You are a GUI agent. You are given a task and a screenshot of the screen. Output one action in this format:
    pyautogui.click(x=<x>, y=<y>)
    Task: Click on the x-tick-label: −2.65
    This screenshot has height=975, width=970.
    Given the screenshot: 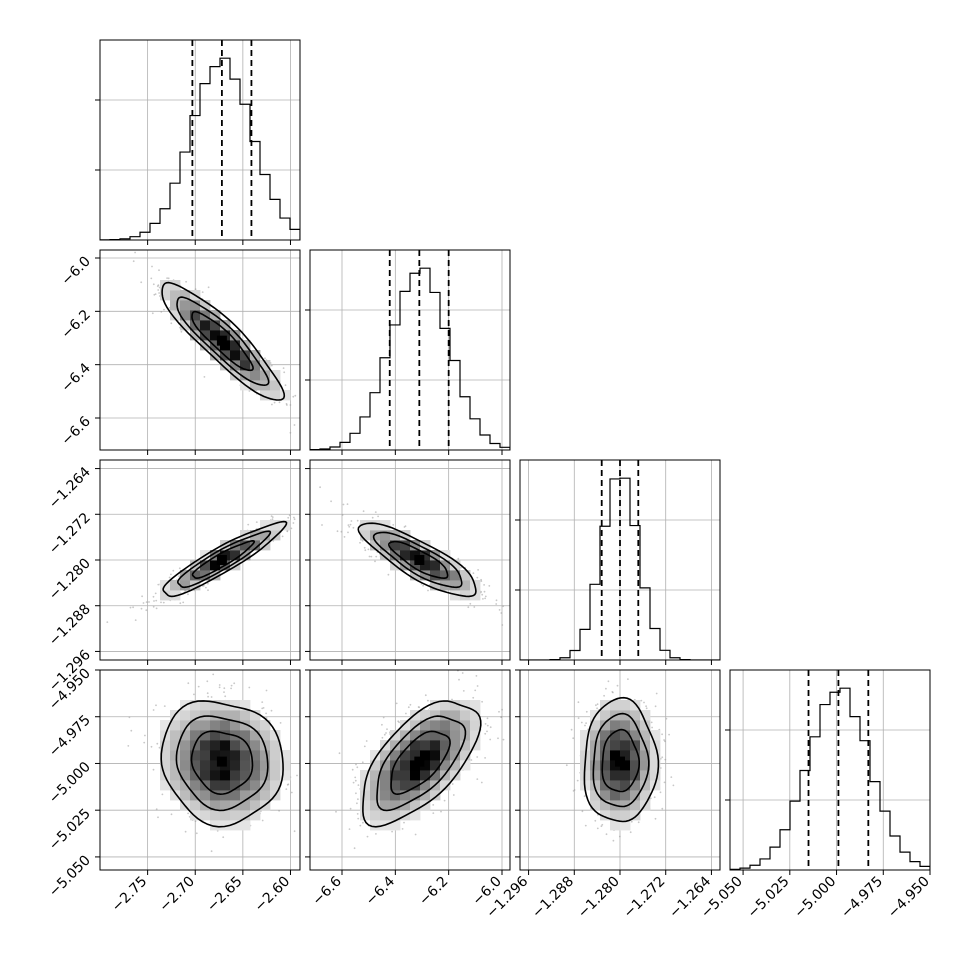 What is the action you would take?
    pyautogui.click(x=225, y=895)
    